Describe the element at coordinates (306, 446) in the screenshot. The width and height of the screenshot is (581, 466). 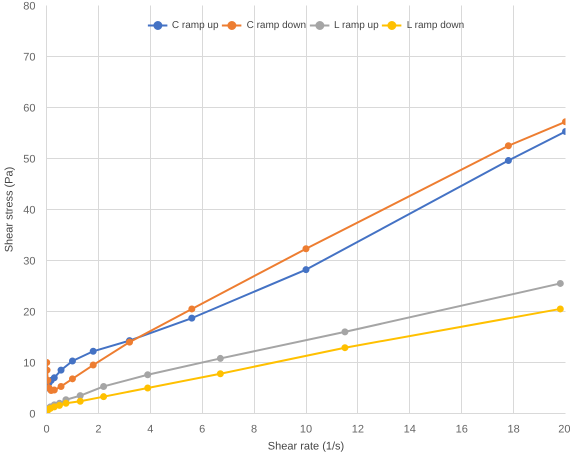
I see `x-axis-title: Shear rate (1/s)` at that location.